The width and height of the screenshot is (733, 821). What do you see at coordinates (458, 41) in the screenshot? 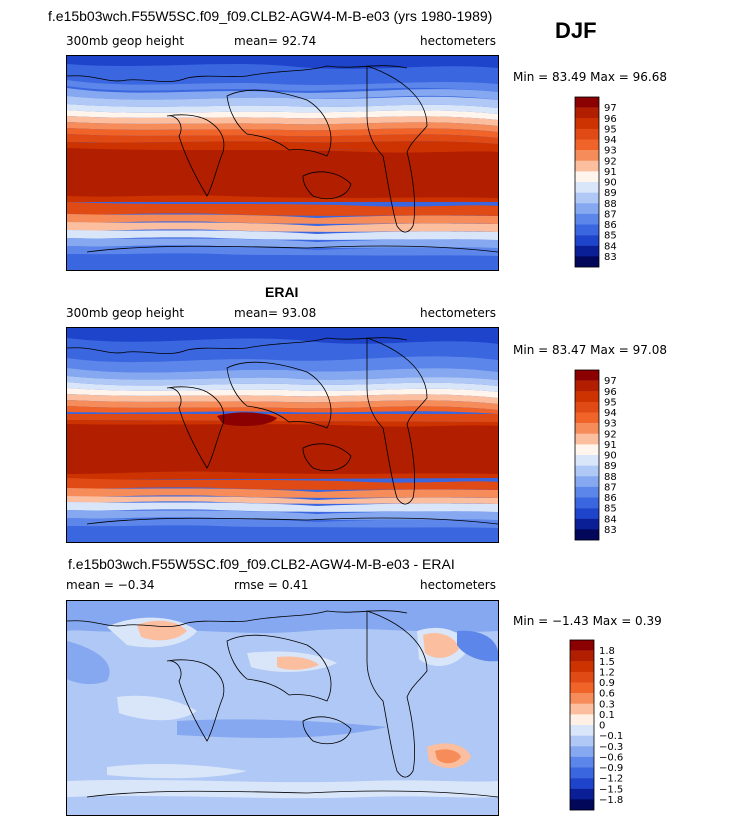
I see `panel-1-units-label: hectometers` at bounding box center [458, 41].